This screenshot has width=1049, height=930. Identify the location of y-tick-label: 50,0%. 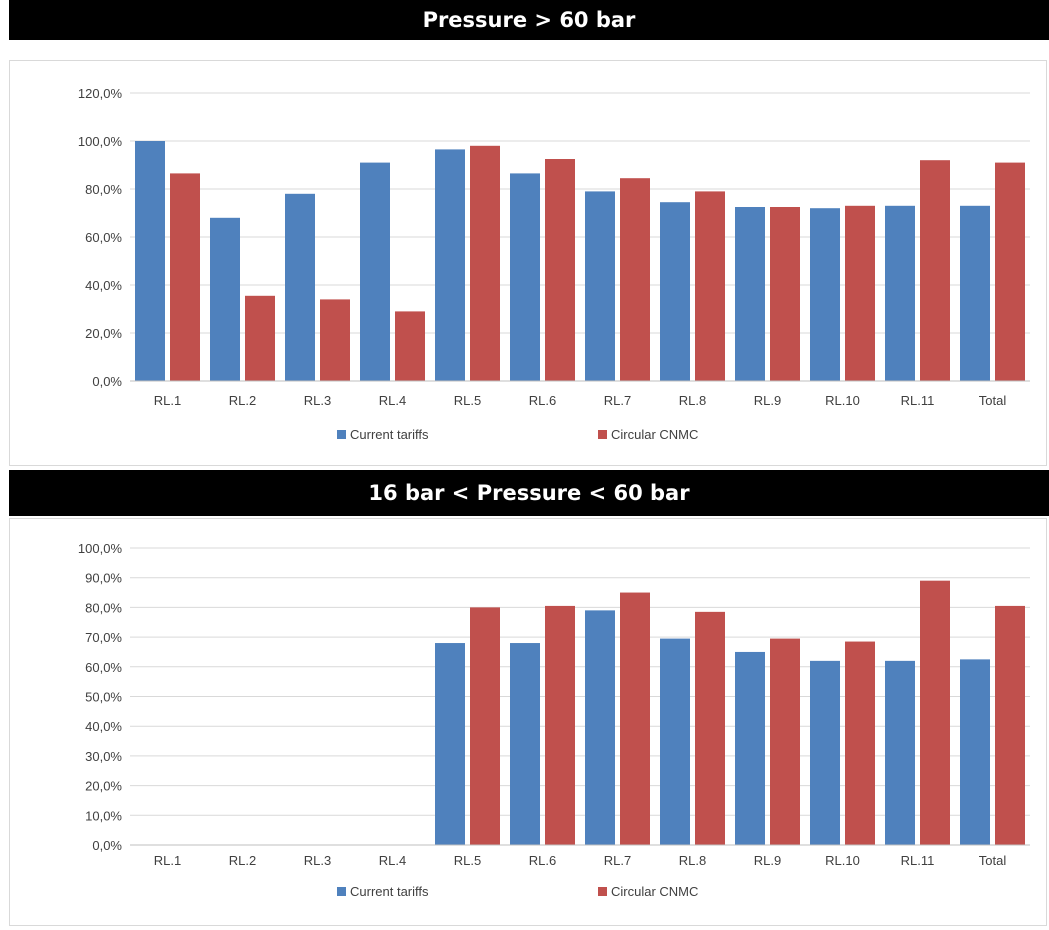
(103, 697).